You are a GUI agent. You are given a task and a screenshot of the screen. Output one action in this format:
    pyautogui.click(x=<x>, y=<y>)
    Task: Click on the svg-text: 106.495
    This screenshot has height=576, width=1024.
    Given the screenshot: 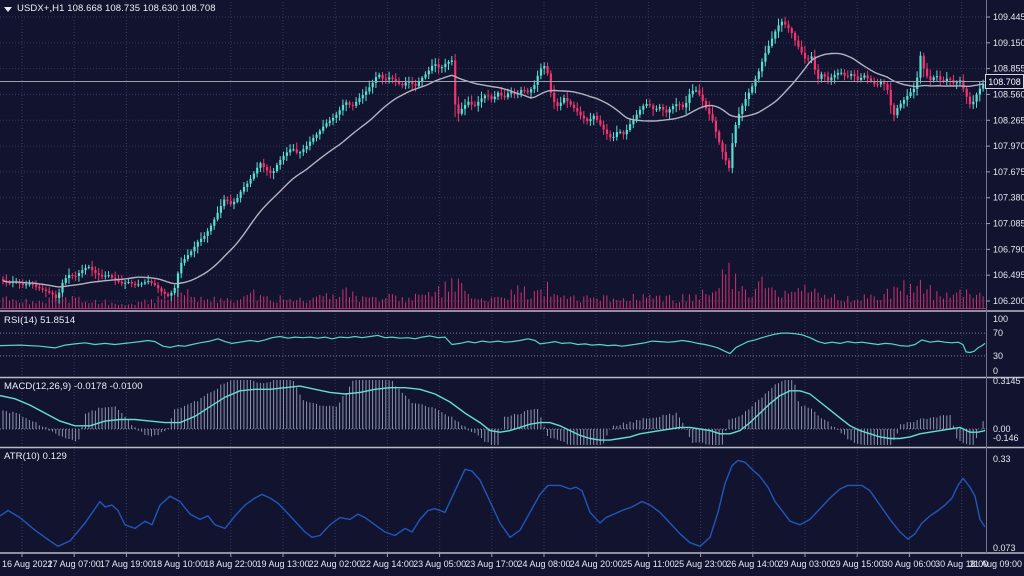 What is the action you would take?
    pyautogui.click(x=1008, y=275)
    